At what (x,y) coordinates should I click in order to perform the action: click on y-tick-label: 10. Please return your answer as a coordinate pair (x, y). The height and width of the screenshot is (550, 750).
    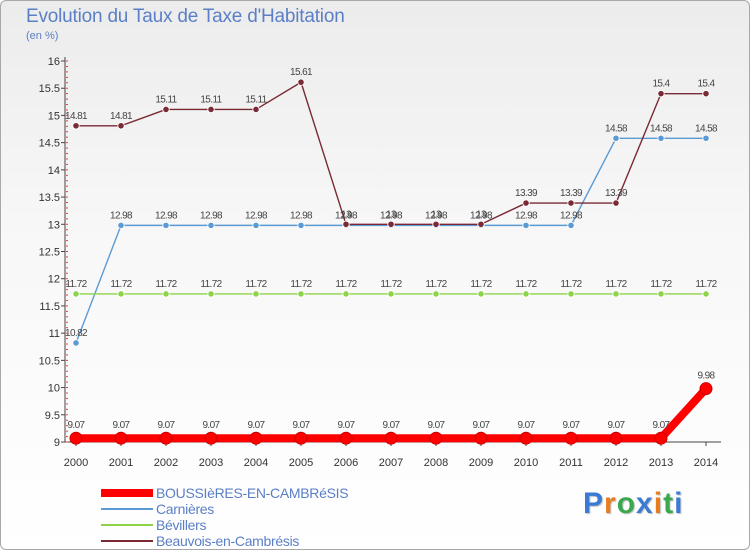
    Looking at the image, I should click on (54, 389).